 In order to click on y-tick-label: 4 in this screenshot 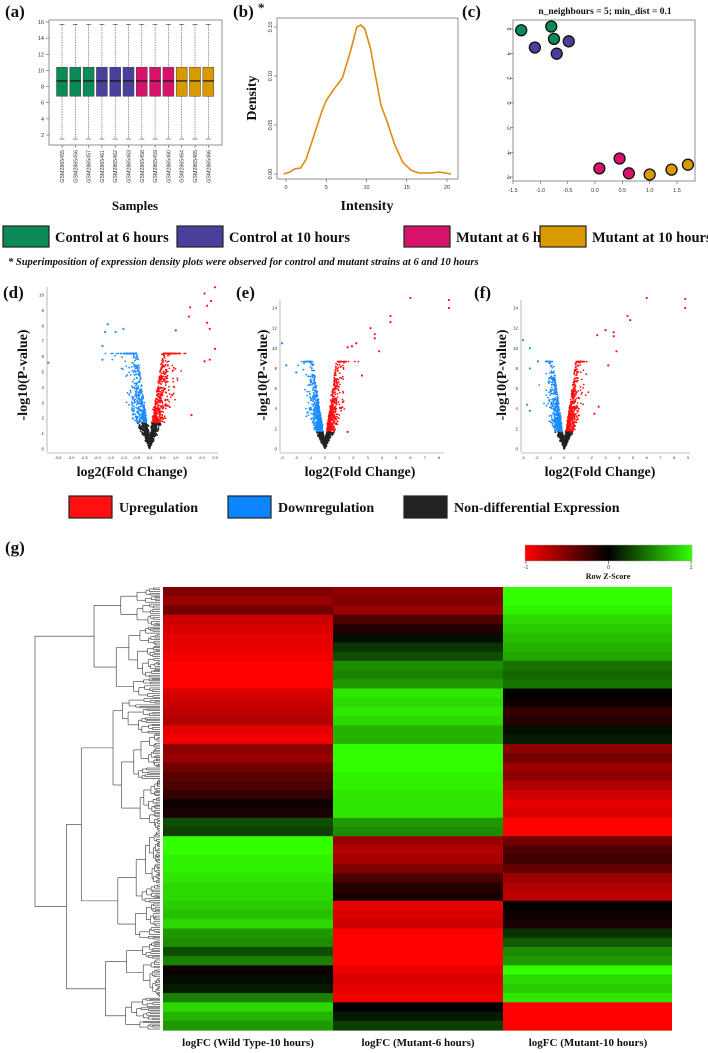, I will do `click(516, 408)`.